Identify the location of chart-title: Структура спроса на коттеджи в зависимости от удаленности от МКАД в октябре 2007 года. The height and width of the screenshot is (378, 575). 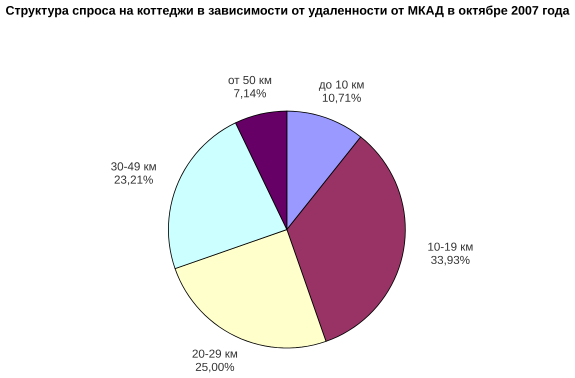
(288, 12).